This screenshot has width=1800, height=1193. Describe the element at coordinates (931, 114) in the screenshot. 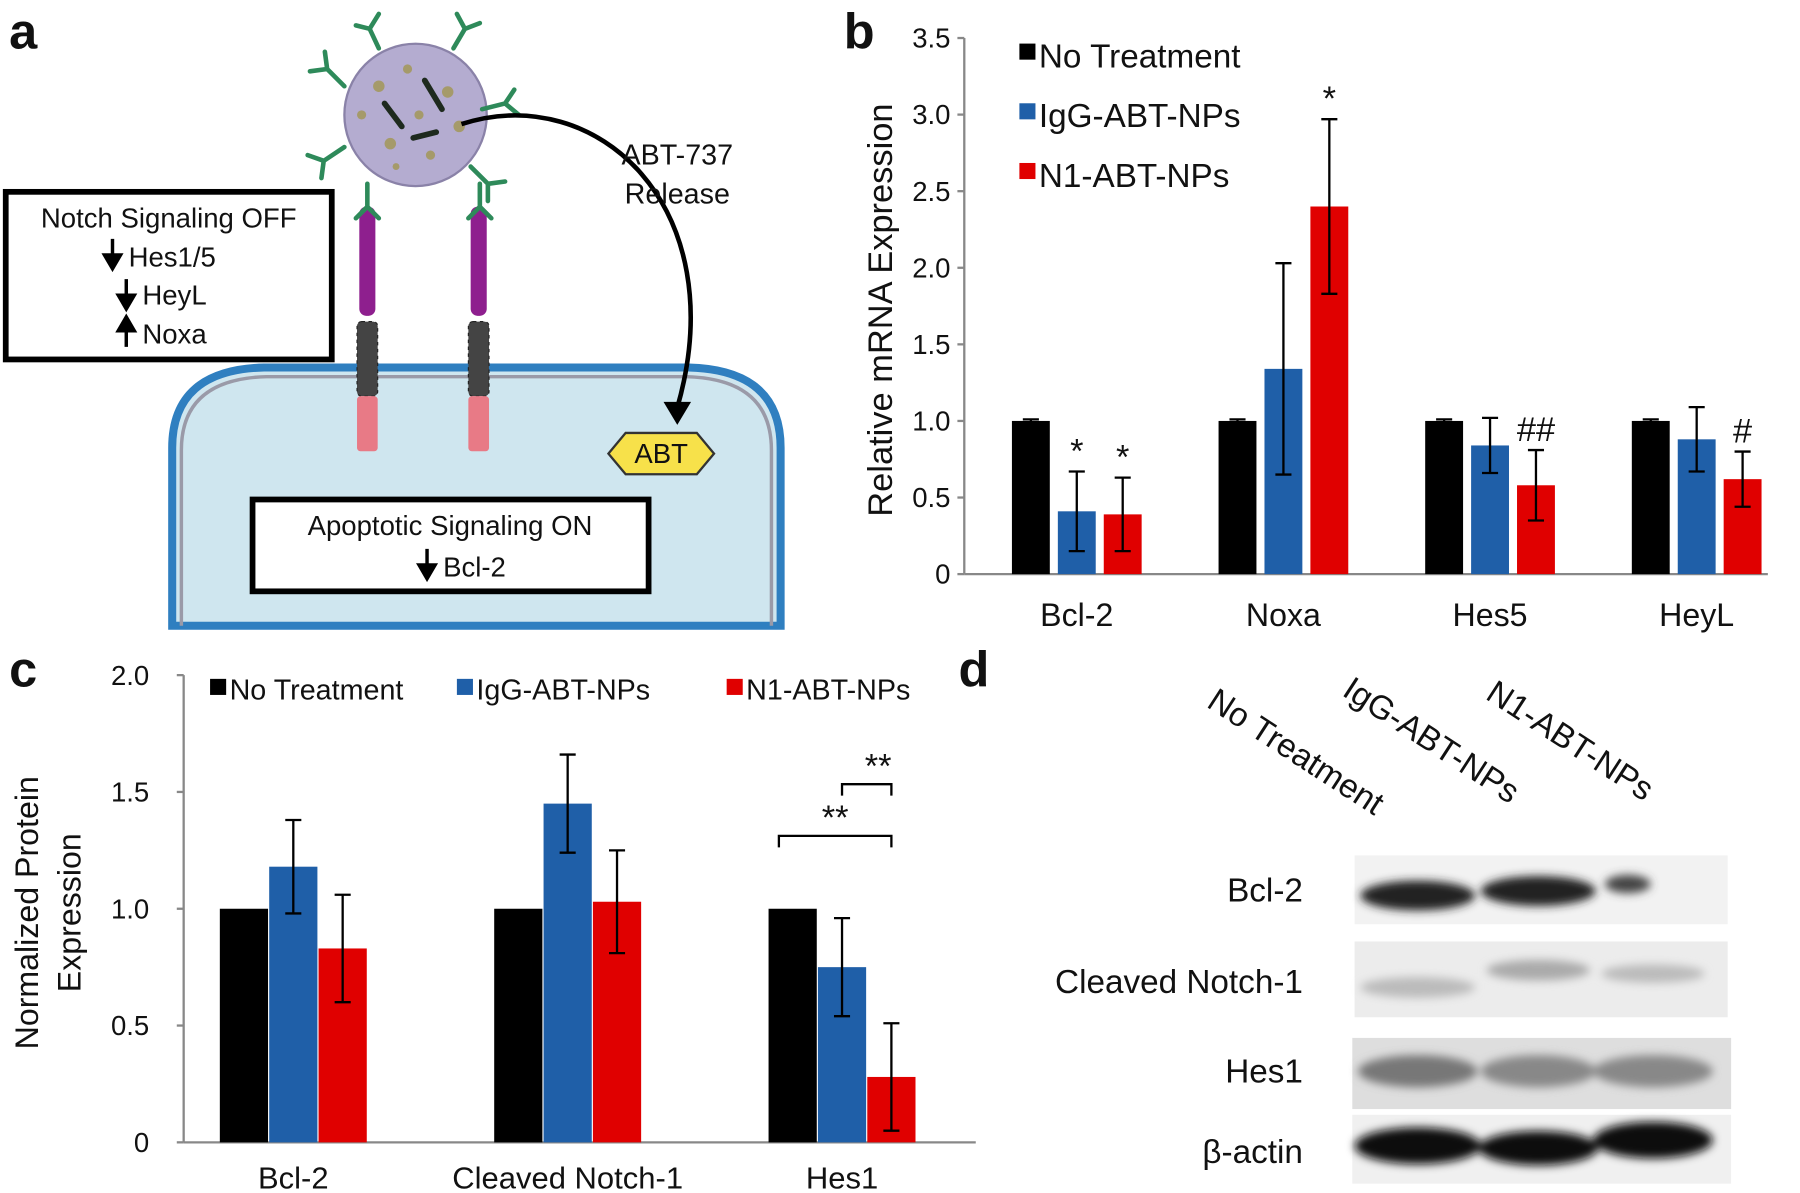

I see `y-tick-label: 3.0` at that location.